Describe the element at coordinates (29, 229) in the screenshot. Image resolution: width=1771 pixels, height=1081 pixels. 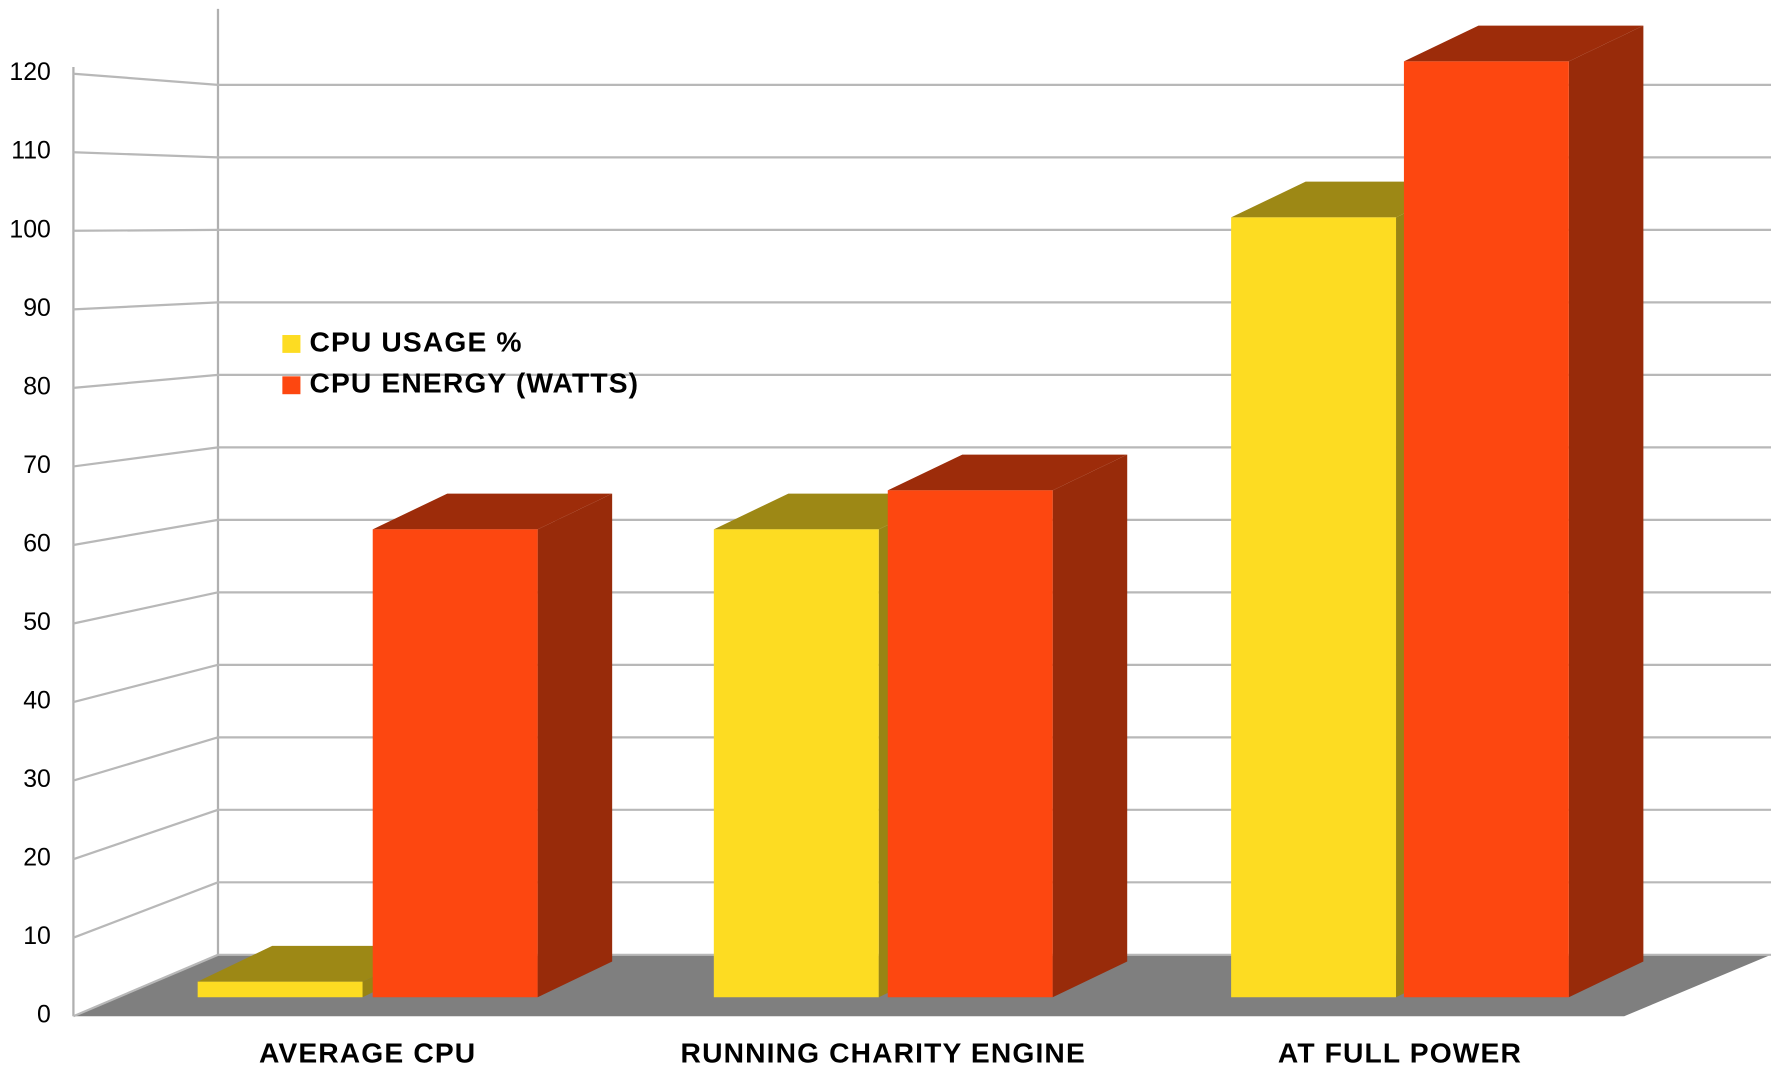
I see `y-tick-label: 100` at that location.